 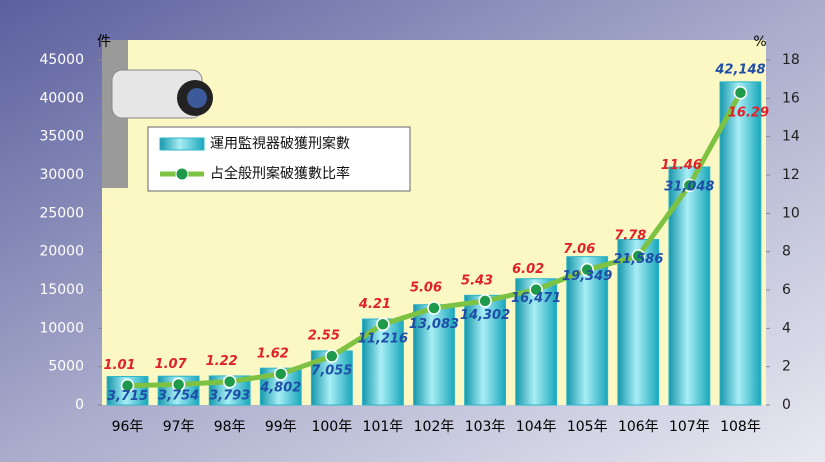 What do you see at coordinates (178, 396) in the screenshot?
I see `bar-value-label: 3,754` at bounding box center [178, 396].